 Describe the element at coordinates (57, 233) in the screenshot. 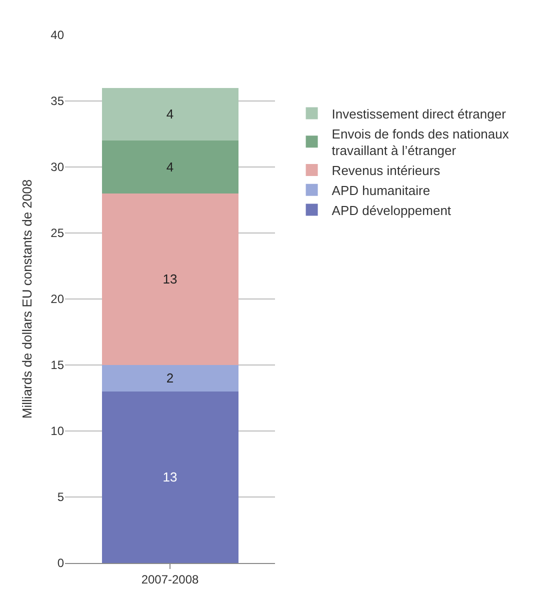

I see `y-tick-label: 25` at that location.